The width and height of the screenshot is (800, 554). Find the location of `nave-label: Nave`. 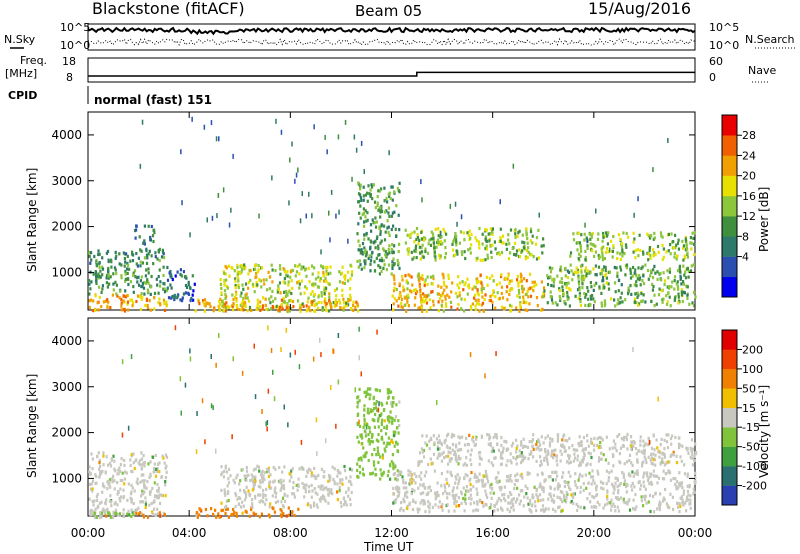

nave-label: Nave is located at coordinates (762, 70).